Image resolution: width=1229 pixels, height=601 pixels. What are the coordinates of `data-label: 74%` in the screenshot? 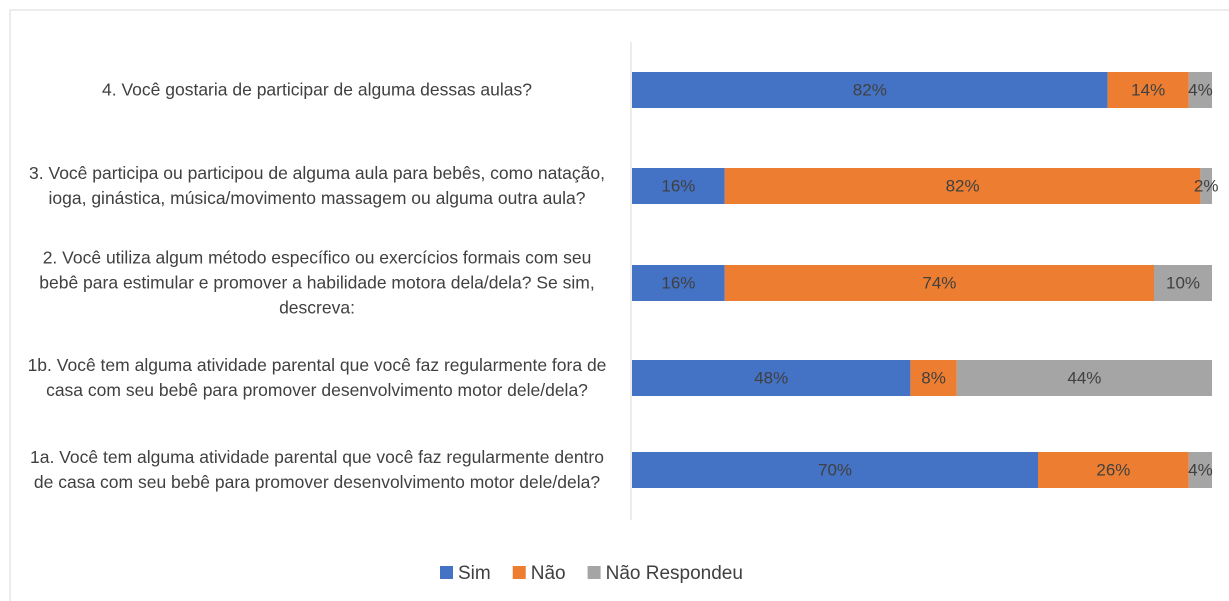 It's located at (939, 282).